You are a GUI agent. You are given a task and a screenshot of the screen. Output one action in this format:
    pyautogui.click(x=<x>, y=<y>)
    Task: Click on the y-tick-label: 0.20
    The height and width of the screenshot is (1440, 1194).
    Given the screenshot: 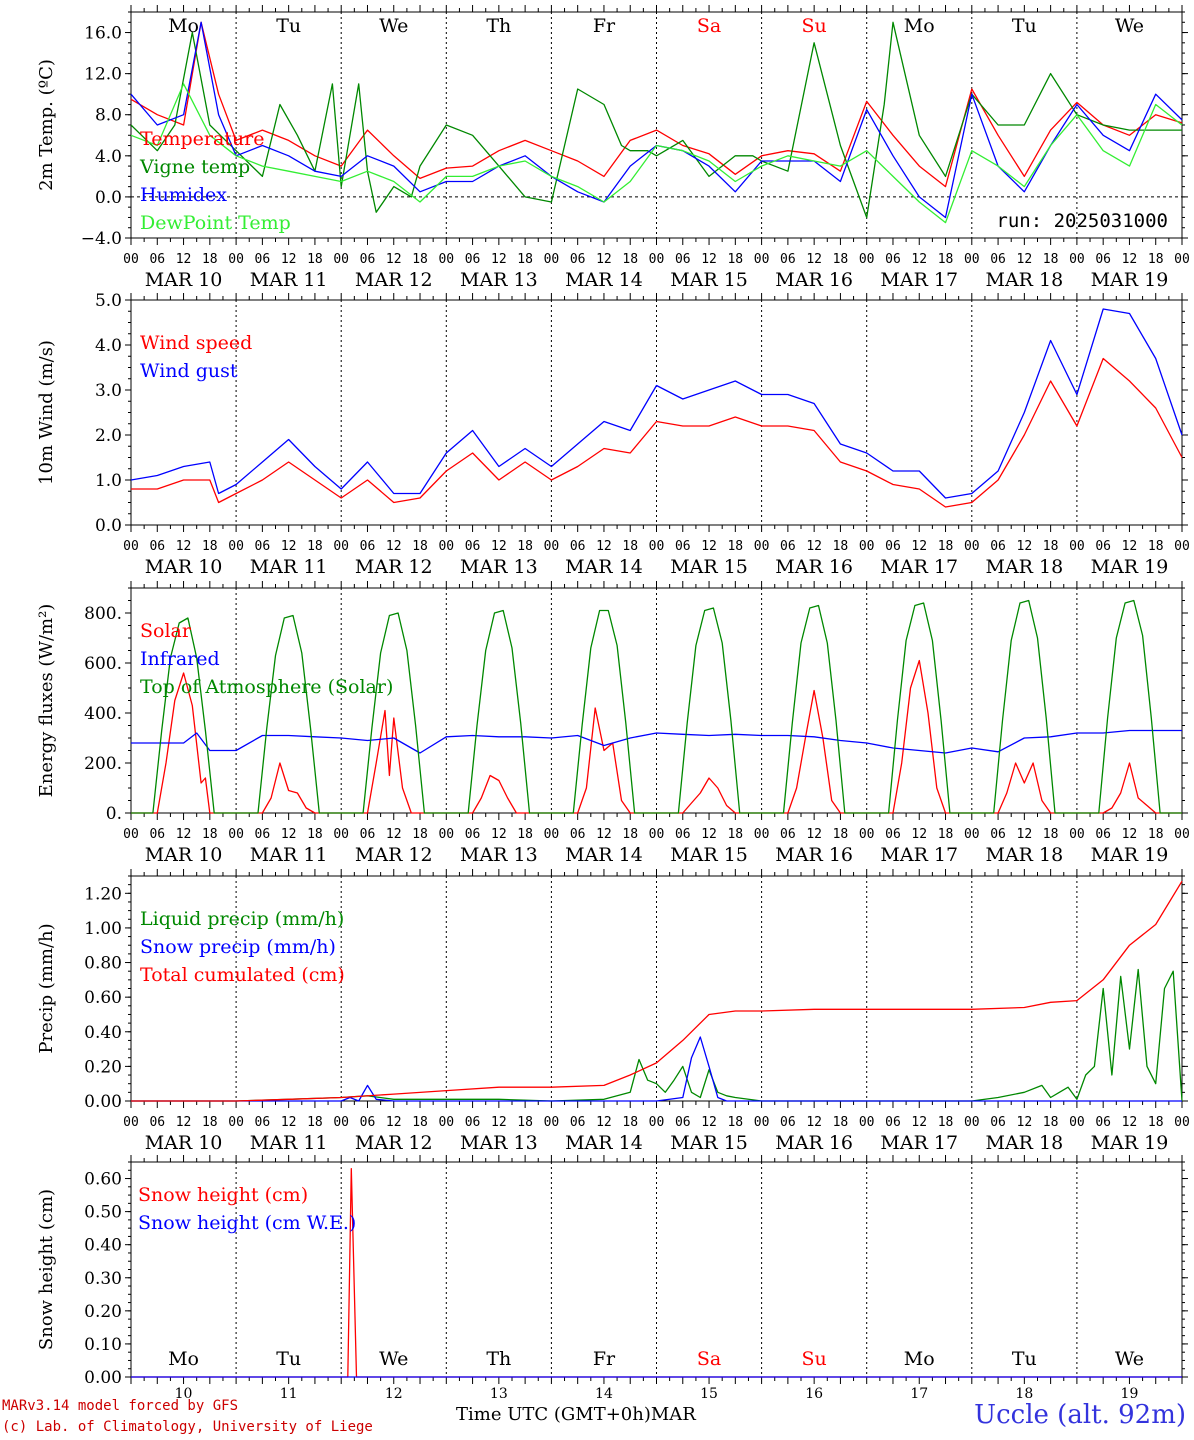 What is the action you would take?
    pyautogui.click(x=103, y=1312)
    